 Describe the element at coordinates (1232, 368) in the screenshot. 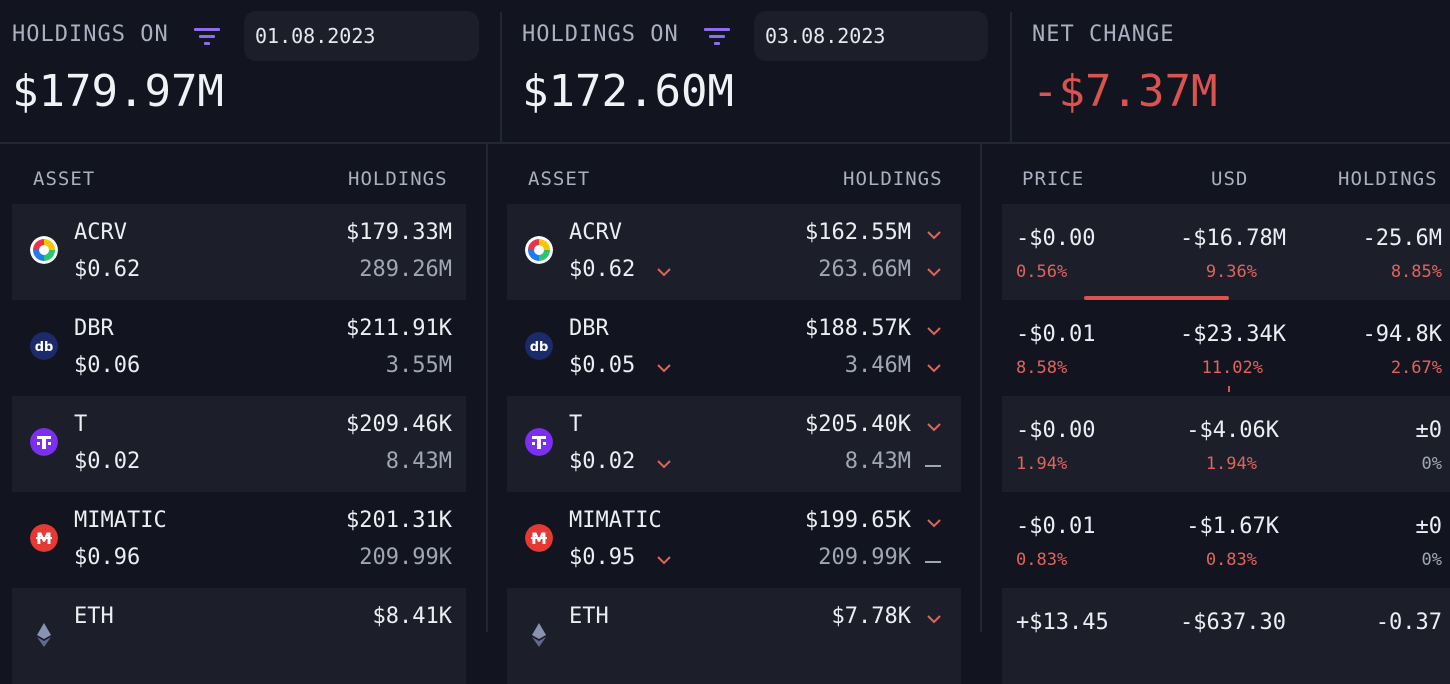

I see `usd-change-percent: 11.02%` at that location.